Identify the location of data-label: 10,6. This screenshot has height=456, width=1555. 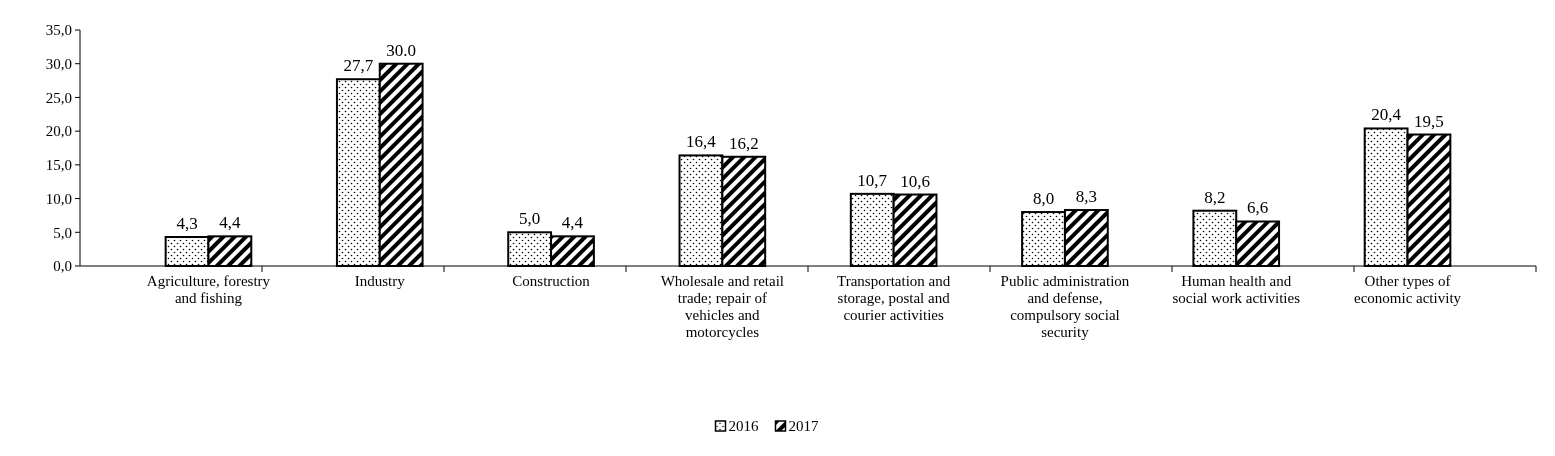
(915, 181).